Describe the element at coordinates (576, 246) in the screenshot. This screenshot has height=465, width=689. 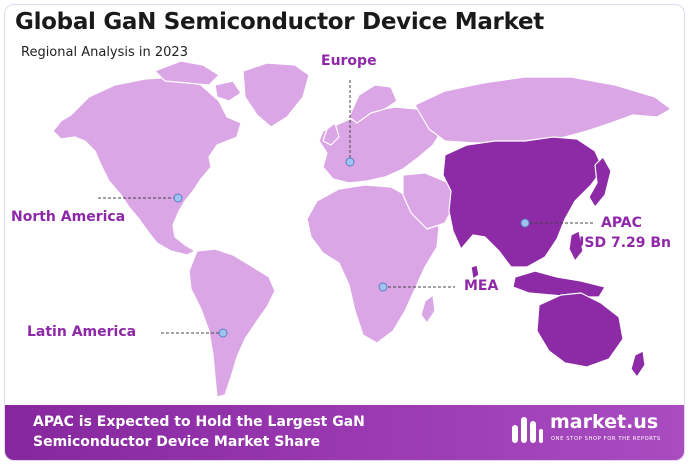
I see `philippines-shape` at that location.